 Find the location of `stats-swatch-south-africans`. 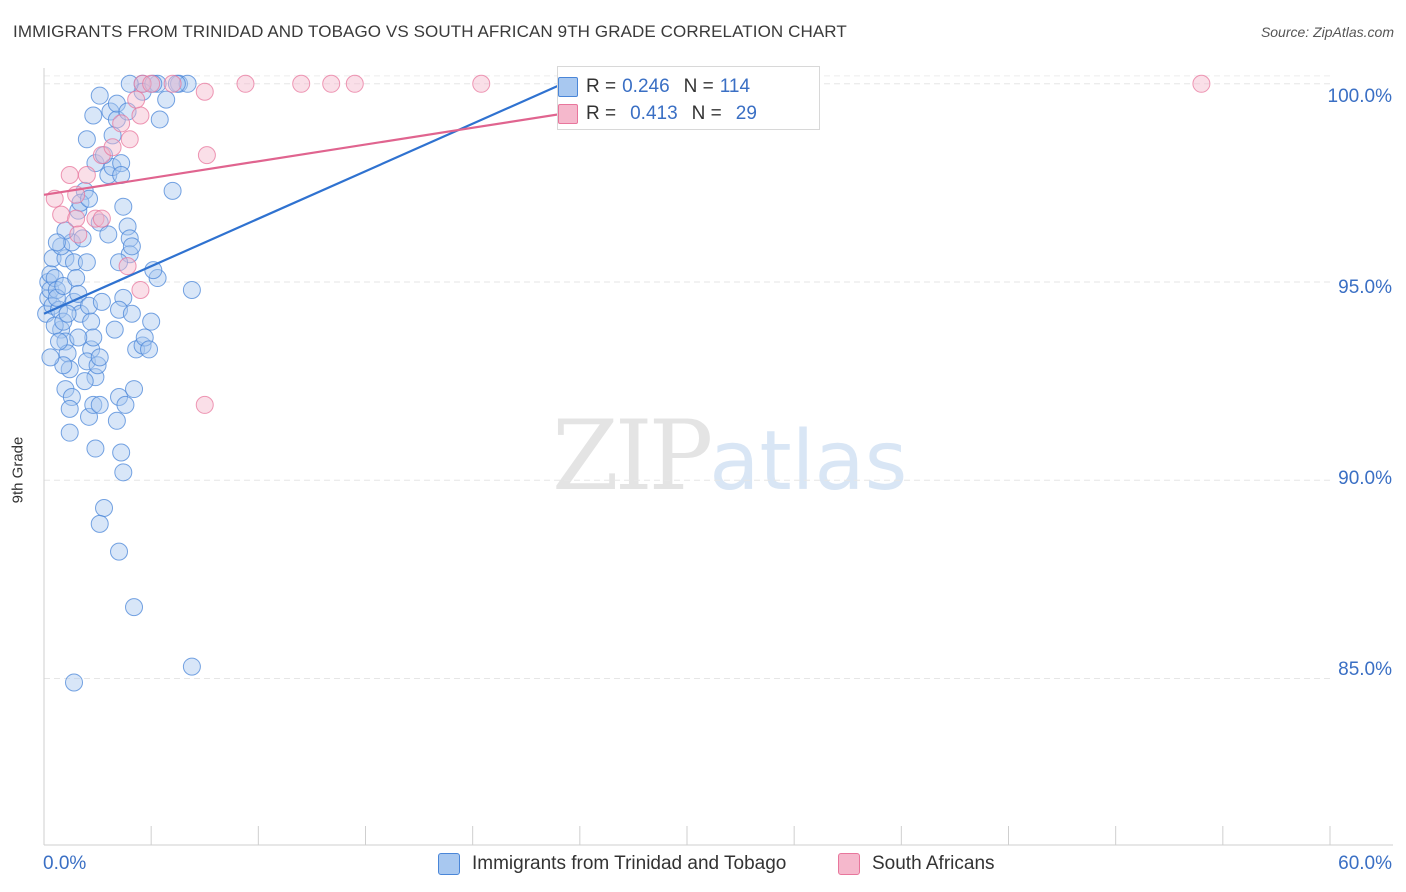

stats-swatch-south-africans is located at coordinates (568, 114).